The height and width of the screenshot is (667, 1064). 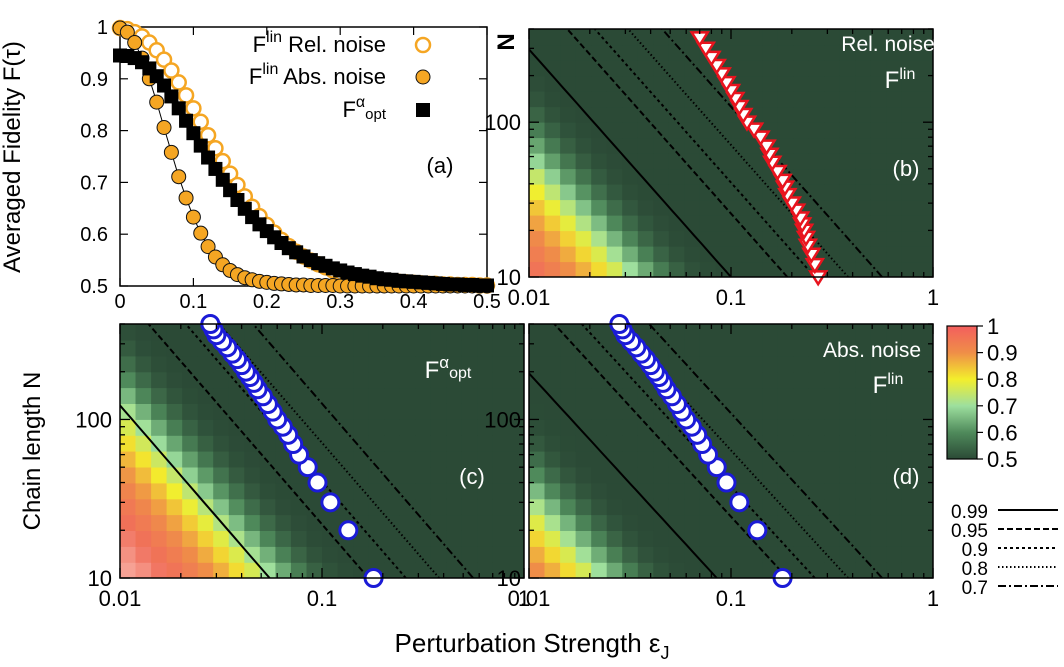 What do you see at coordinates (502, 419) in the screenshot?
I see `panel-d-ytick-label: 100` at bounding box center [502, 419].